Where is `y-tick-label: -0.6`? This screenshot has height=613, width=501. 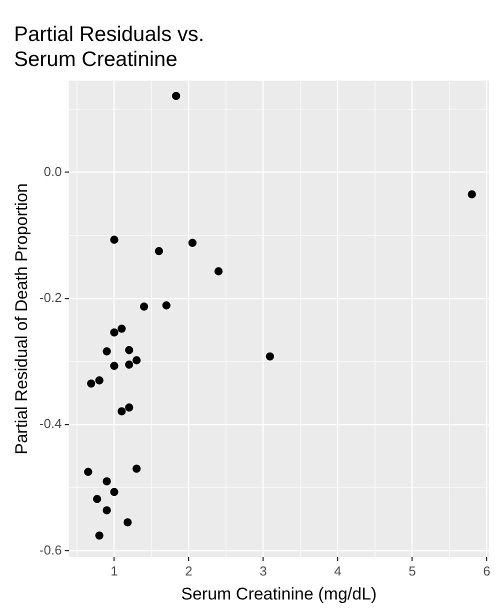
y-tick-label: -0.6 is located at coordinates (50, 550).